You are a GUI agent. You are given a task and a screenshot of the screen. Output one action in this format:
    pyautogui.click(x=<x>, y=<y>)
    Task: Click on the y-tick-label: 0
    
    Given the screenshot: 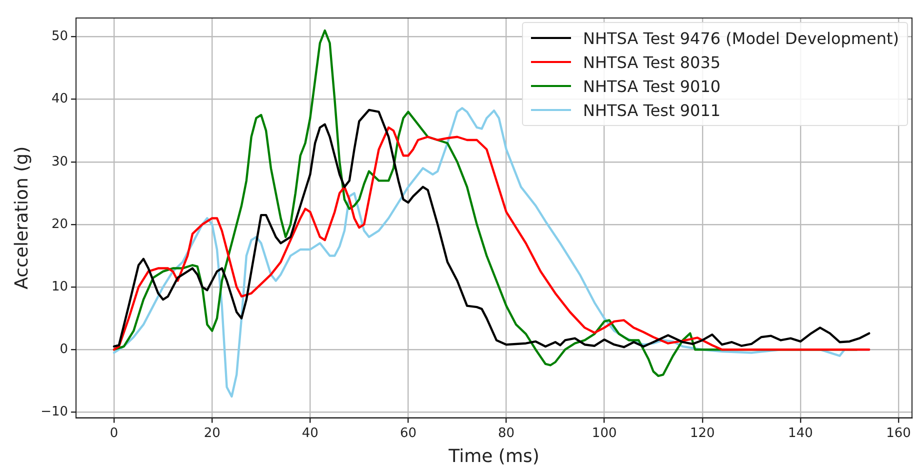 What is the action you would take?
    pyautogui.click(x=64, y=349)
    